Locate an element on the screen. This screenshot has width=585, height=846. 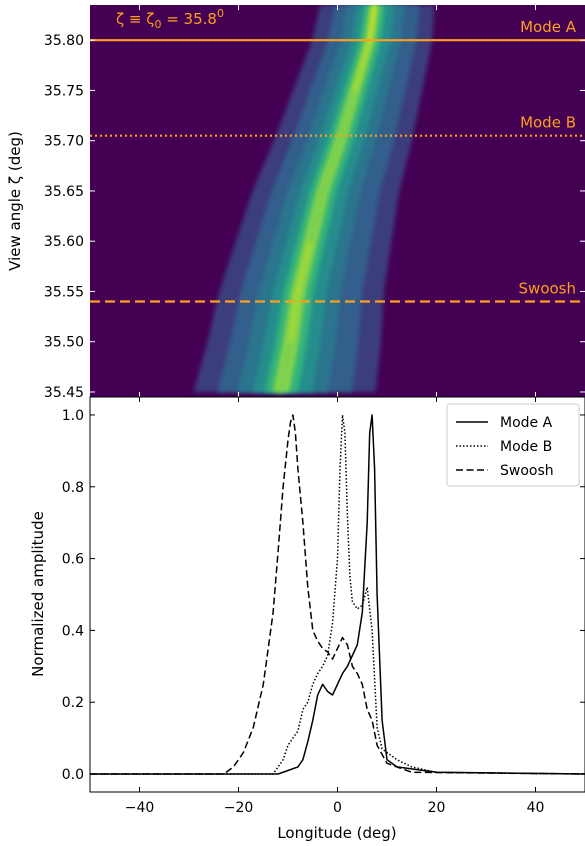
legend: Mode A Mode B Swoosh is located at coordinates (513, 445).